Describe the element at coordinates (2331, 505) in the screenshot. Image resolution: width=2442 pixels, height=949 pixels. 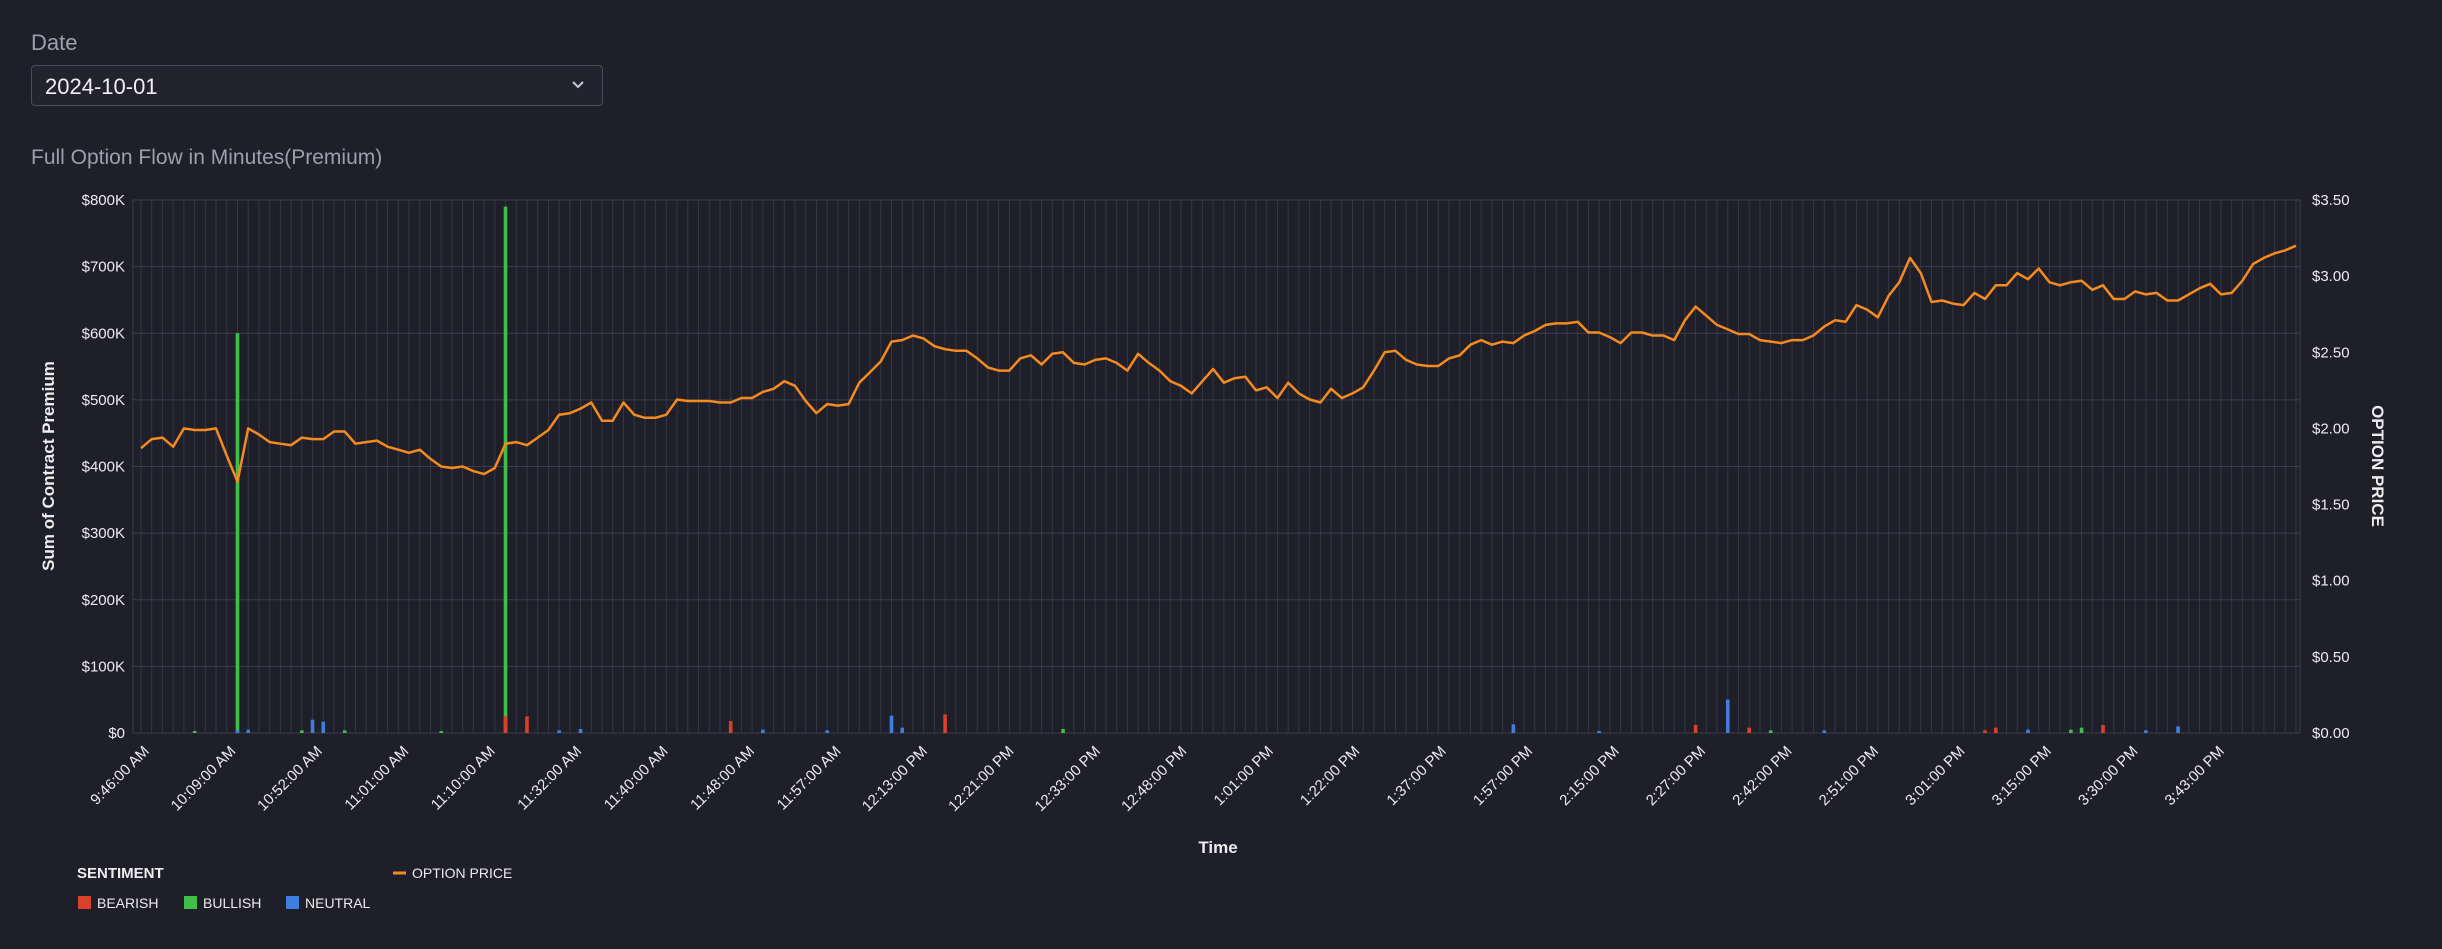
I see `y2-tick-label: $1.50` at that location.